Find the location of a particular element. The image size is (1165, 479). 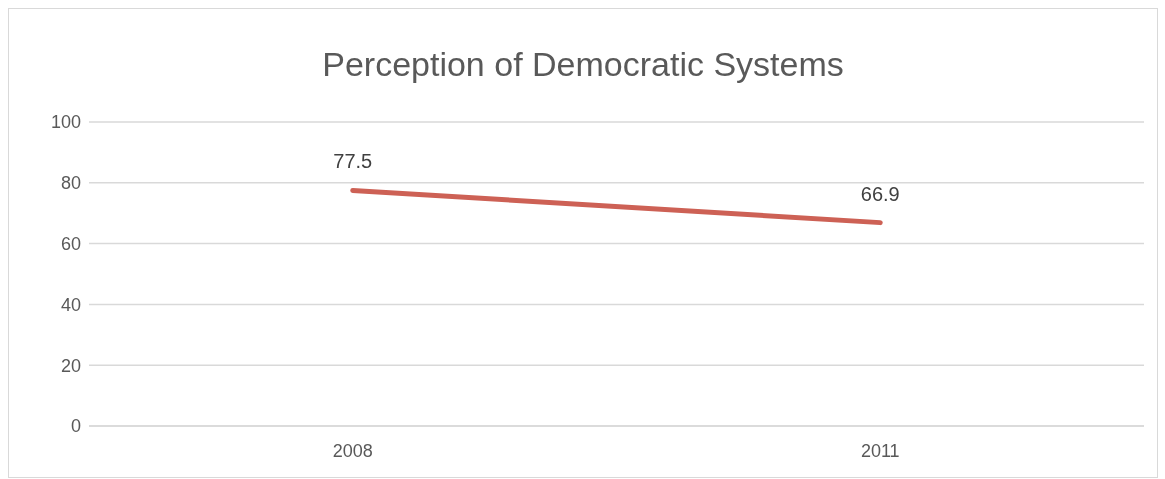

x-tick-label: 2008 is located at coordinates (352, 450).